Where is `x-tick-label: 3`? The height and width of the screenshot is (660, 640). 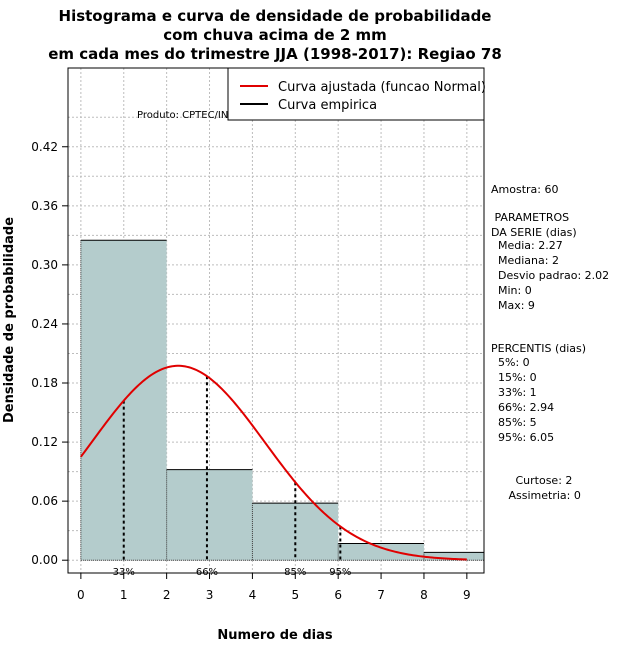
x-tick-label: 3 is located at coordinates (210, 595).